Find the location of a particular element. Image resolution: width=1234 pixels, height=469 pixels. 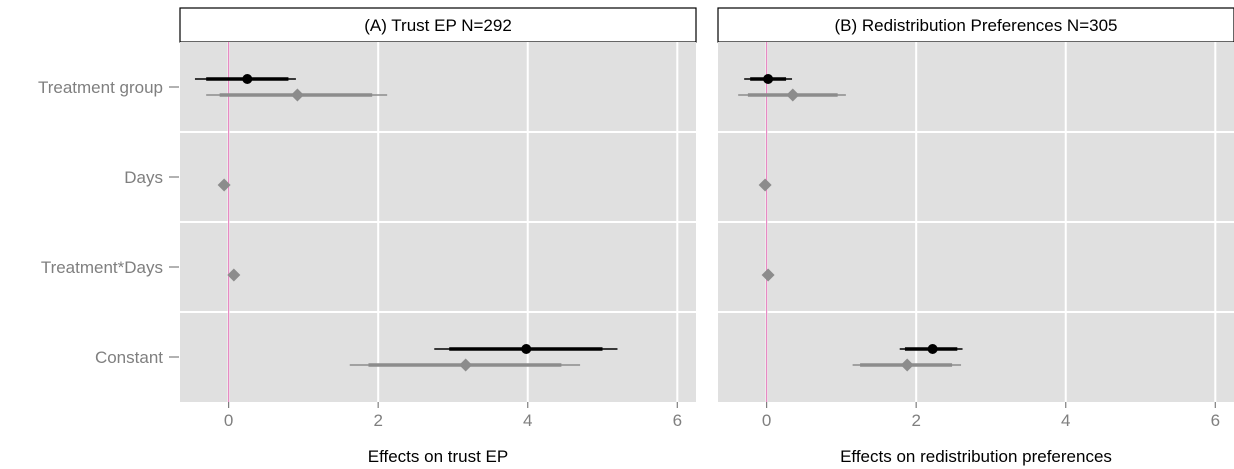

panel-title: (B) Redistribution Preferences N=305 is located at coordinates (976, 25).